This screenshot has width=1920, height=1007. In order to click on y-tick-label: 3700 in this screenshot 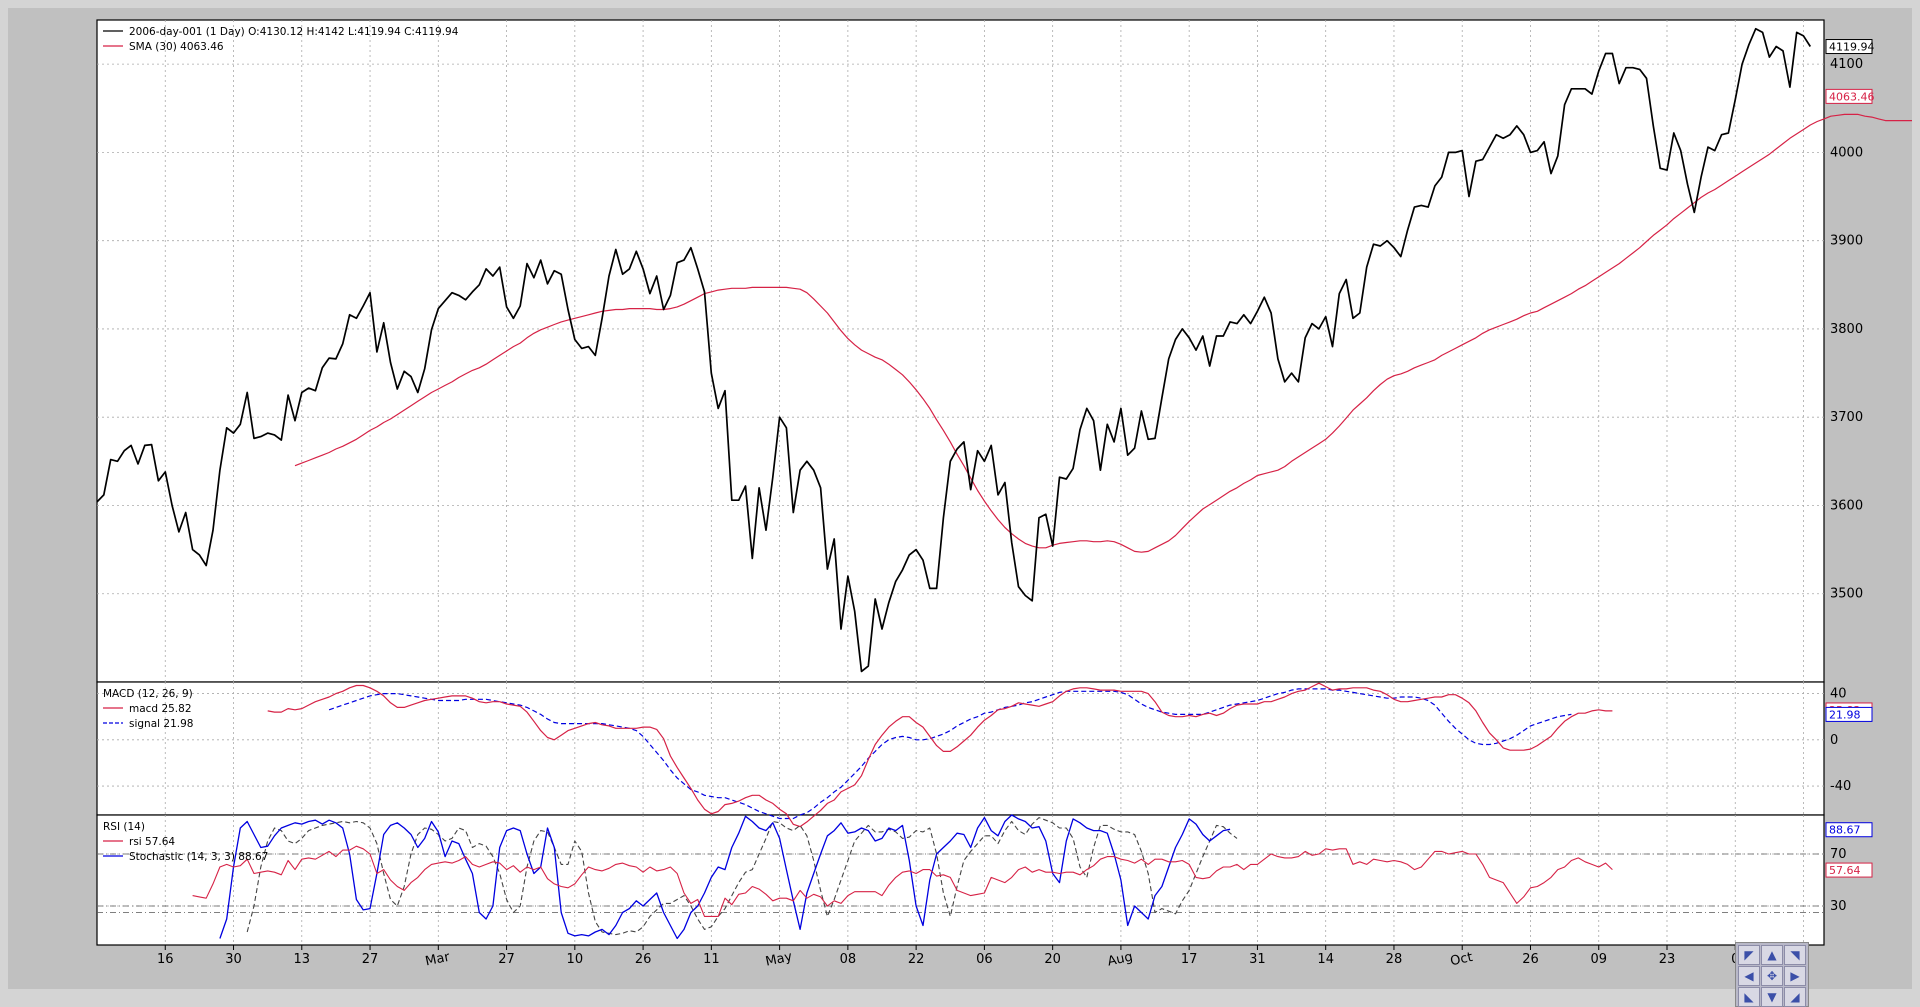, I will do `click(1846, 417)`.